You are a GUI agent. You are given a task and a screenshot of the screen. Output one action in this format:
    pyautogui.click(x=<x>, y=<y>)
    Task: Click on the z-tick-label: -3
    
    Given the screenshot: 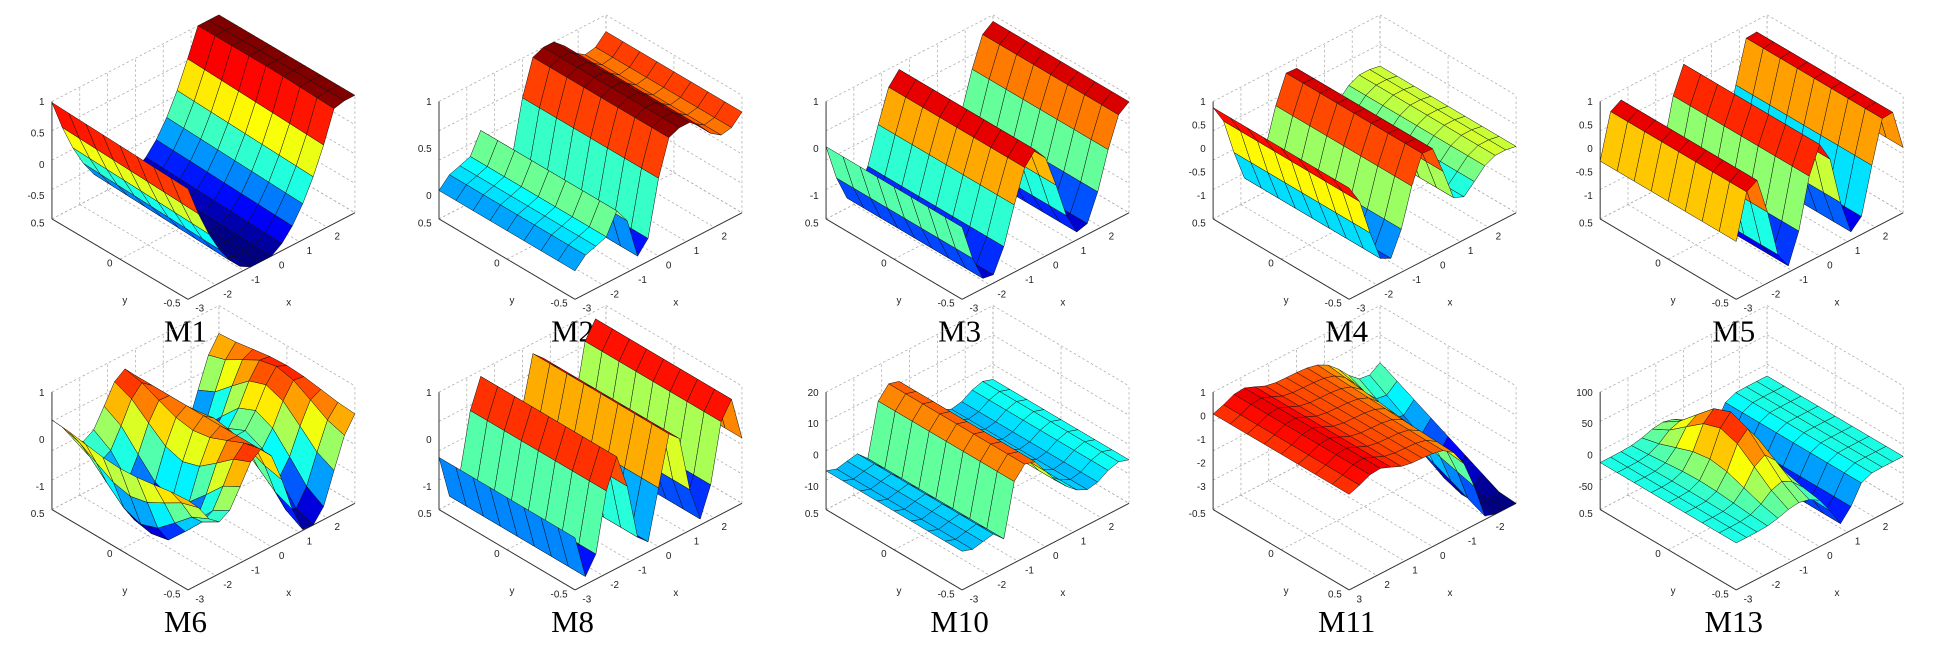 What is the action you would take?
    pyautogui.click(x=1201, y=487)
    